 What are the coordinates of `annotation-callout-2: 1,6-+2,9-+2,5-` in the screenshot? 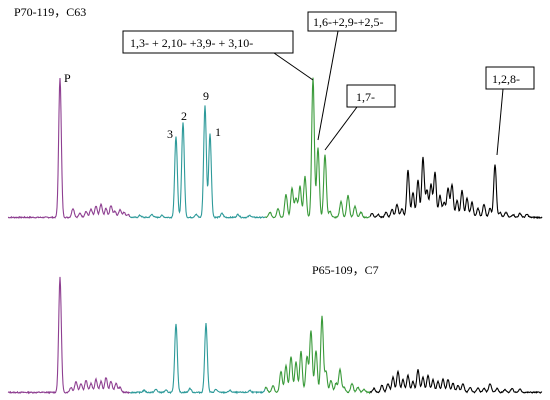 It's located at (352, 76).